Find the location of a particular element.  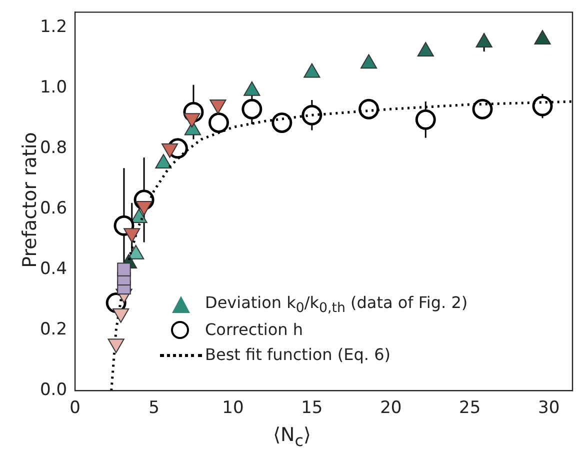

y-tick-label: 0.8 is located at coordinates (54, 148).